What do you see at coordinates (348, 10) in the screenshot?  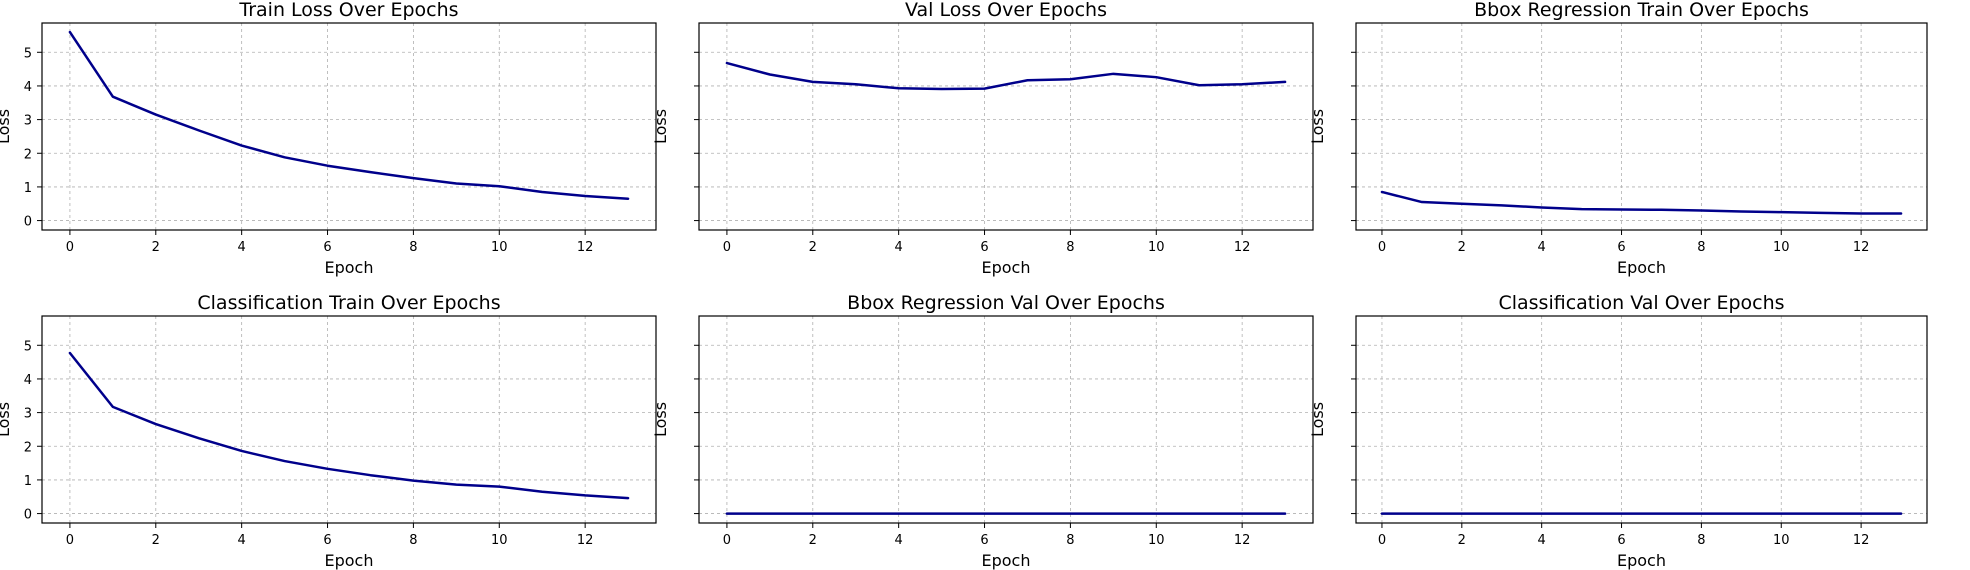 I see `chart-title: Train Loss Over Epochs` at bounding box center [348, 10].